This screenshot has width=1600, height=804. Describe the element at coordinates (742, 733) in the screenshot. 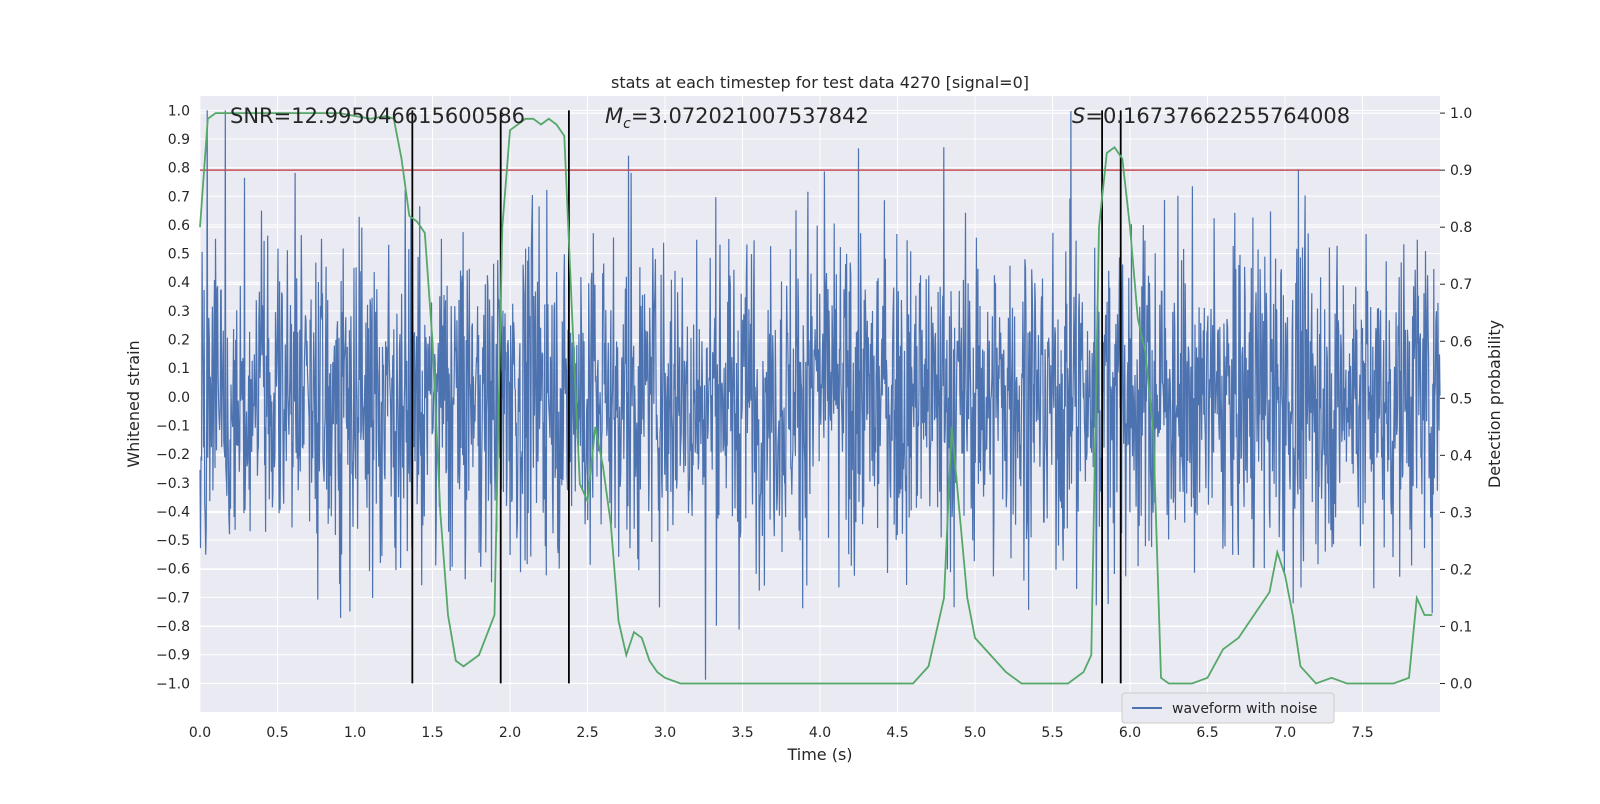

I see `x-tick-label: 3.5` at that location.